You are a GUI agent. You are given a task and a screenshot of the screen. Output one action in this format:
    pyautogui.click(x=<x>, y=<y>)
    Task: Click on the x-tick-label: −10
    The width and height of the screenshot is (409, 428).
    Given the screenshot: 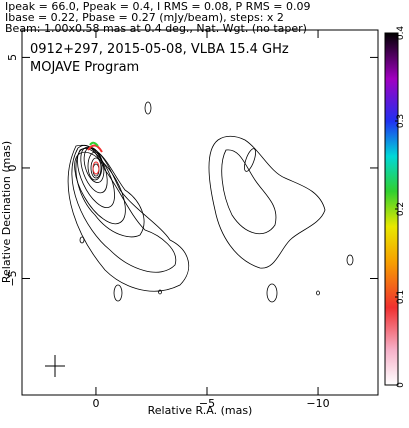 What is the action you would take?
    pyautogui.click(x=317, y=403)
    